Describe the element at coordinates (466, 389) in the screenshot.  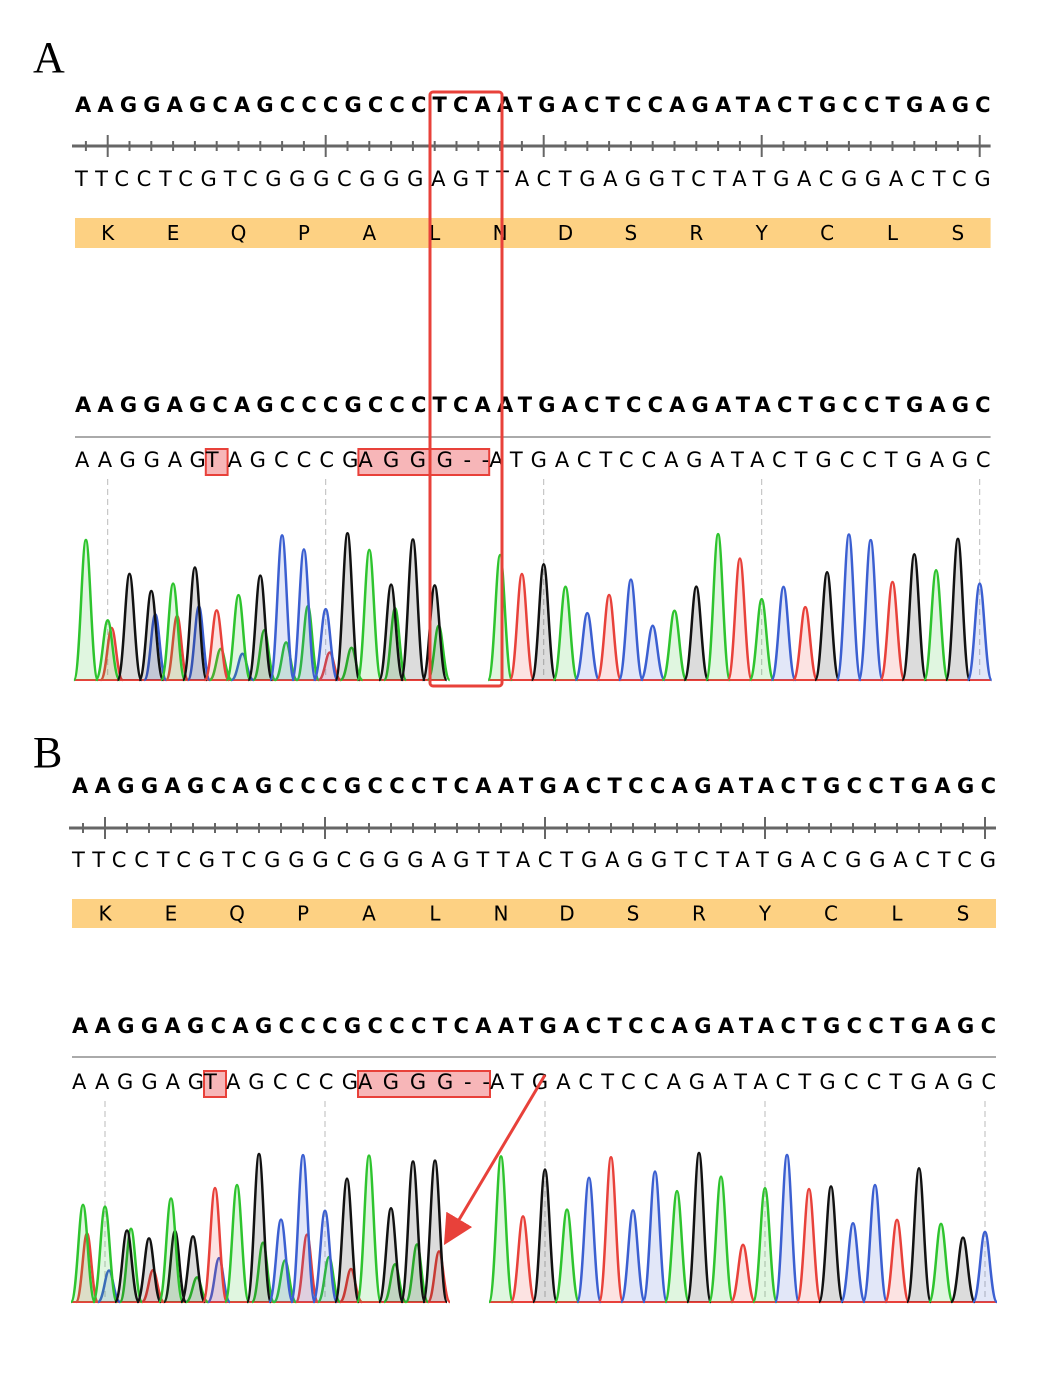
I see `highlight-box` at that location.